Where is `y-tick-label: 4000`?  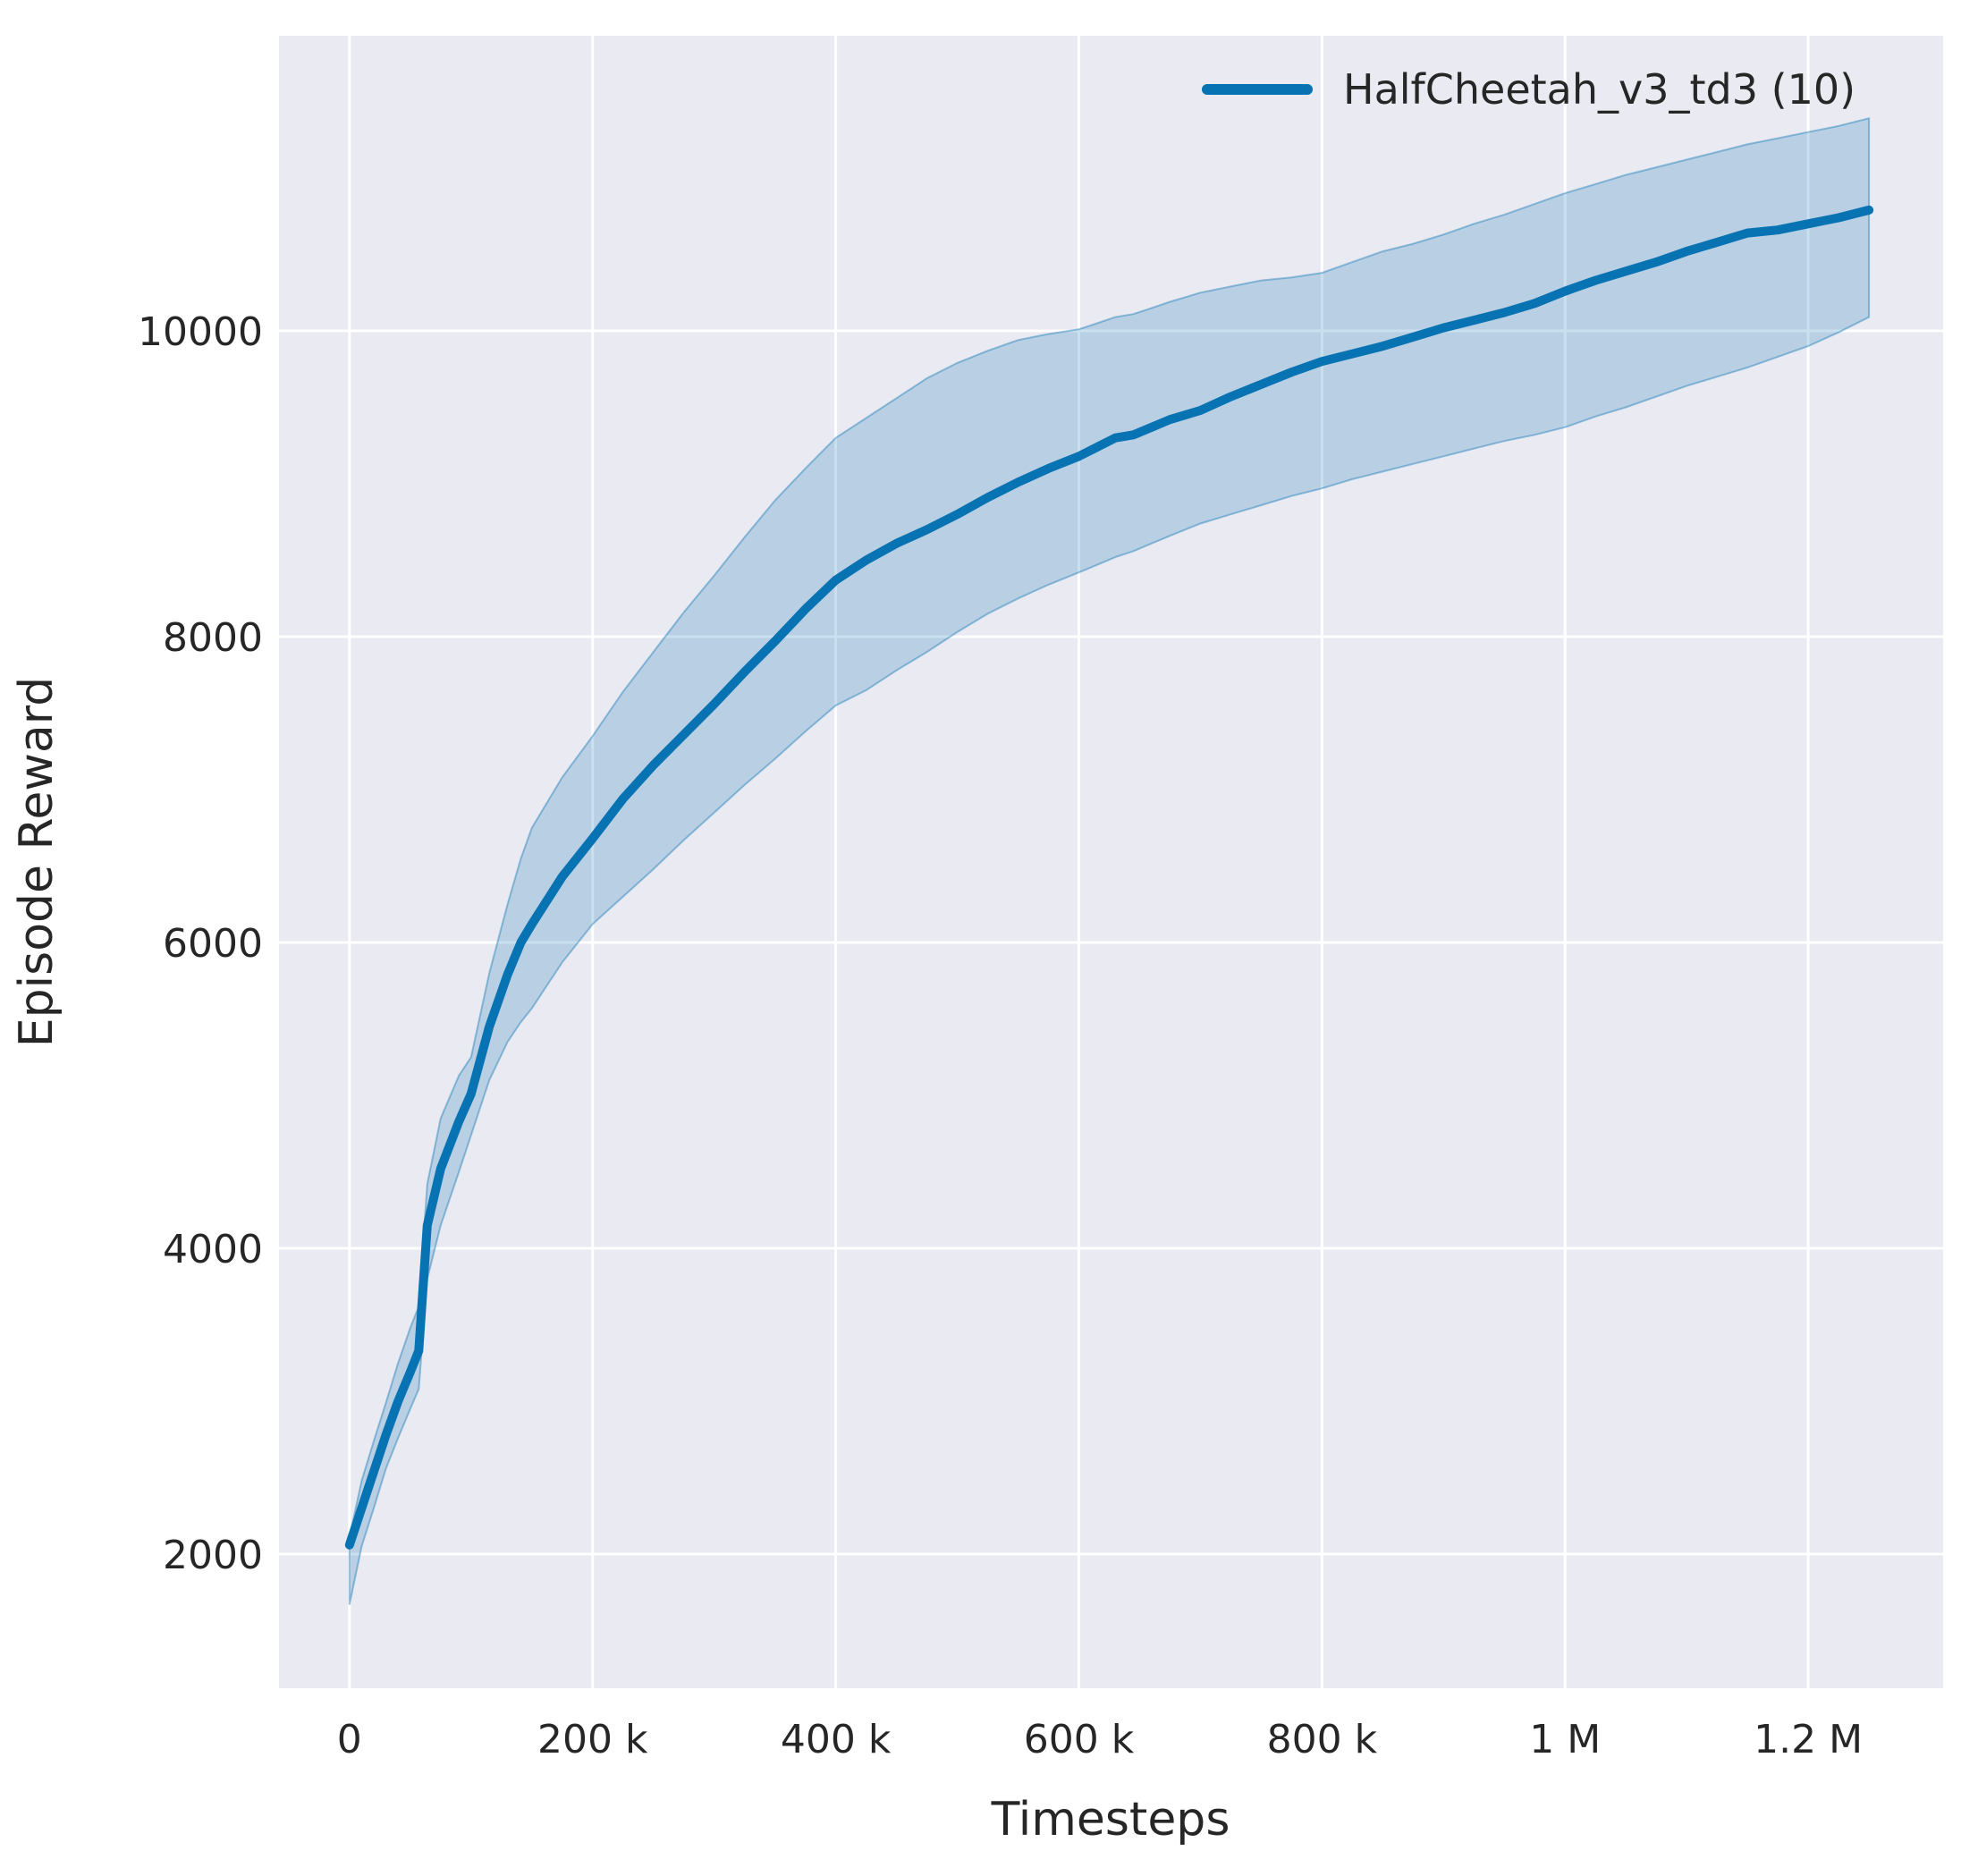
y-tick-label: 4000 is located at coordinates (213, 1249).